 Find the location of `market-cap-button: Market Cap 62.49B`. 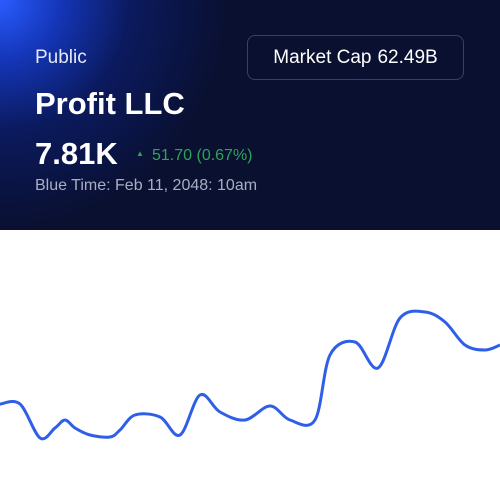

market-cap-button: Market Cap 62.49B is located at coordinates (355, 57).